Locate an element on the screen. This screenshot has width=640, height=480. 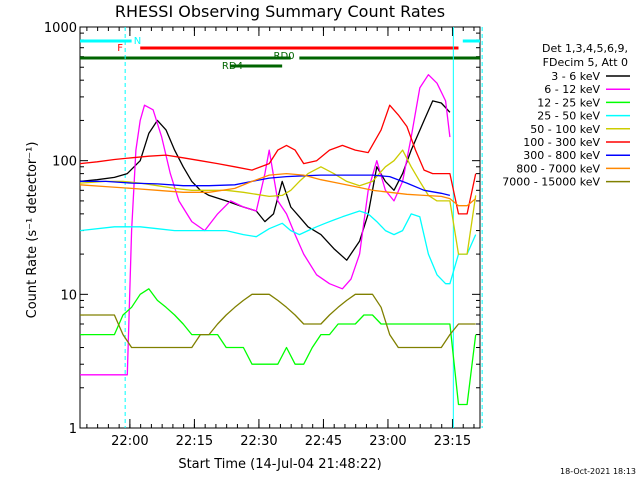
legend-label: 7000 - 15000 keV is located at coordinates (551, 182).